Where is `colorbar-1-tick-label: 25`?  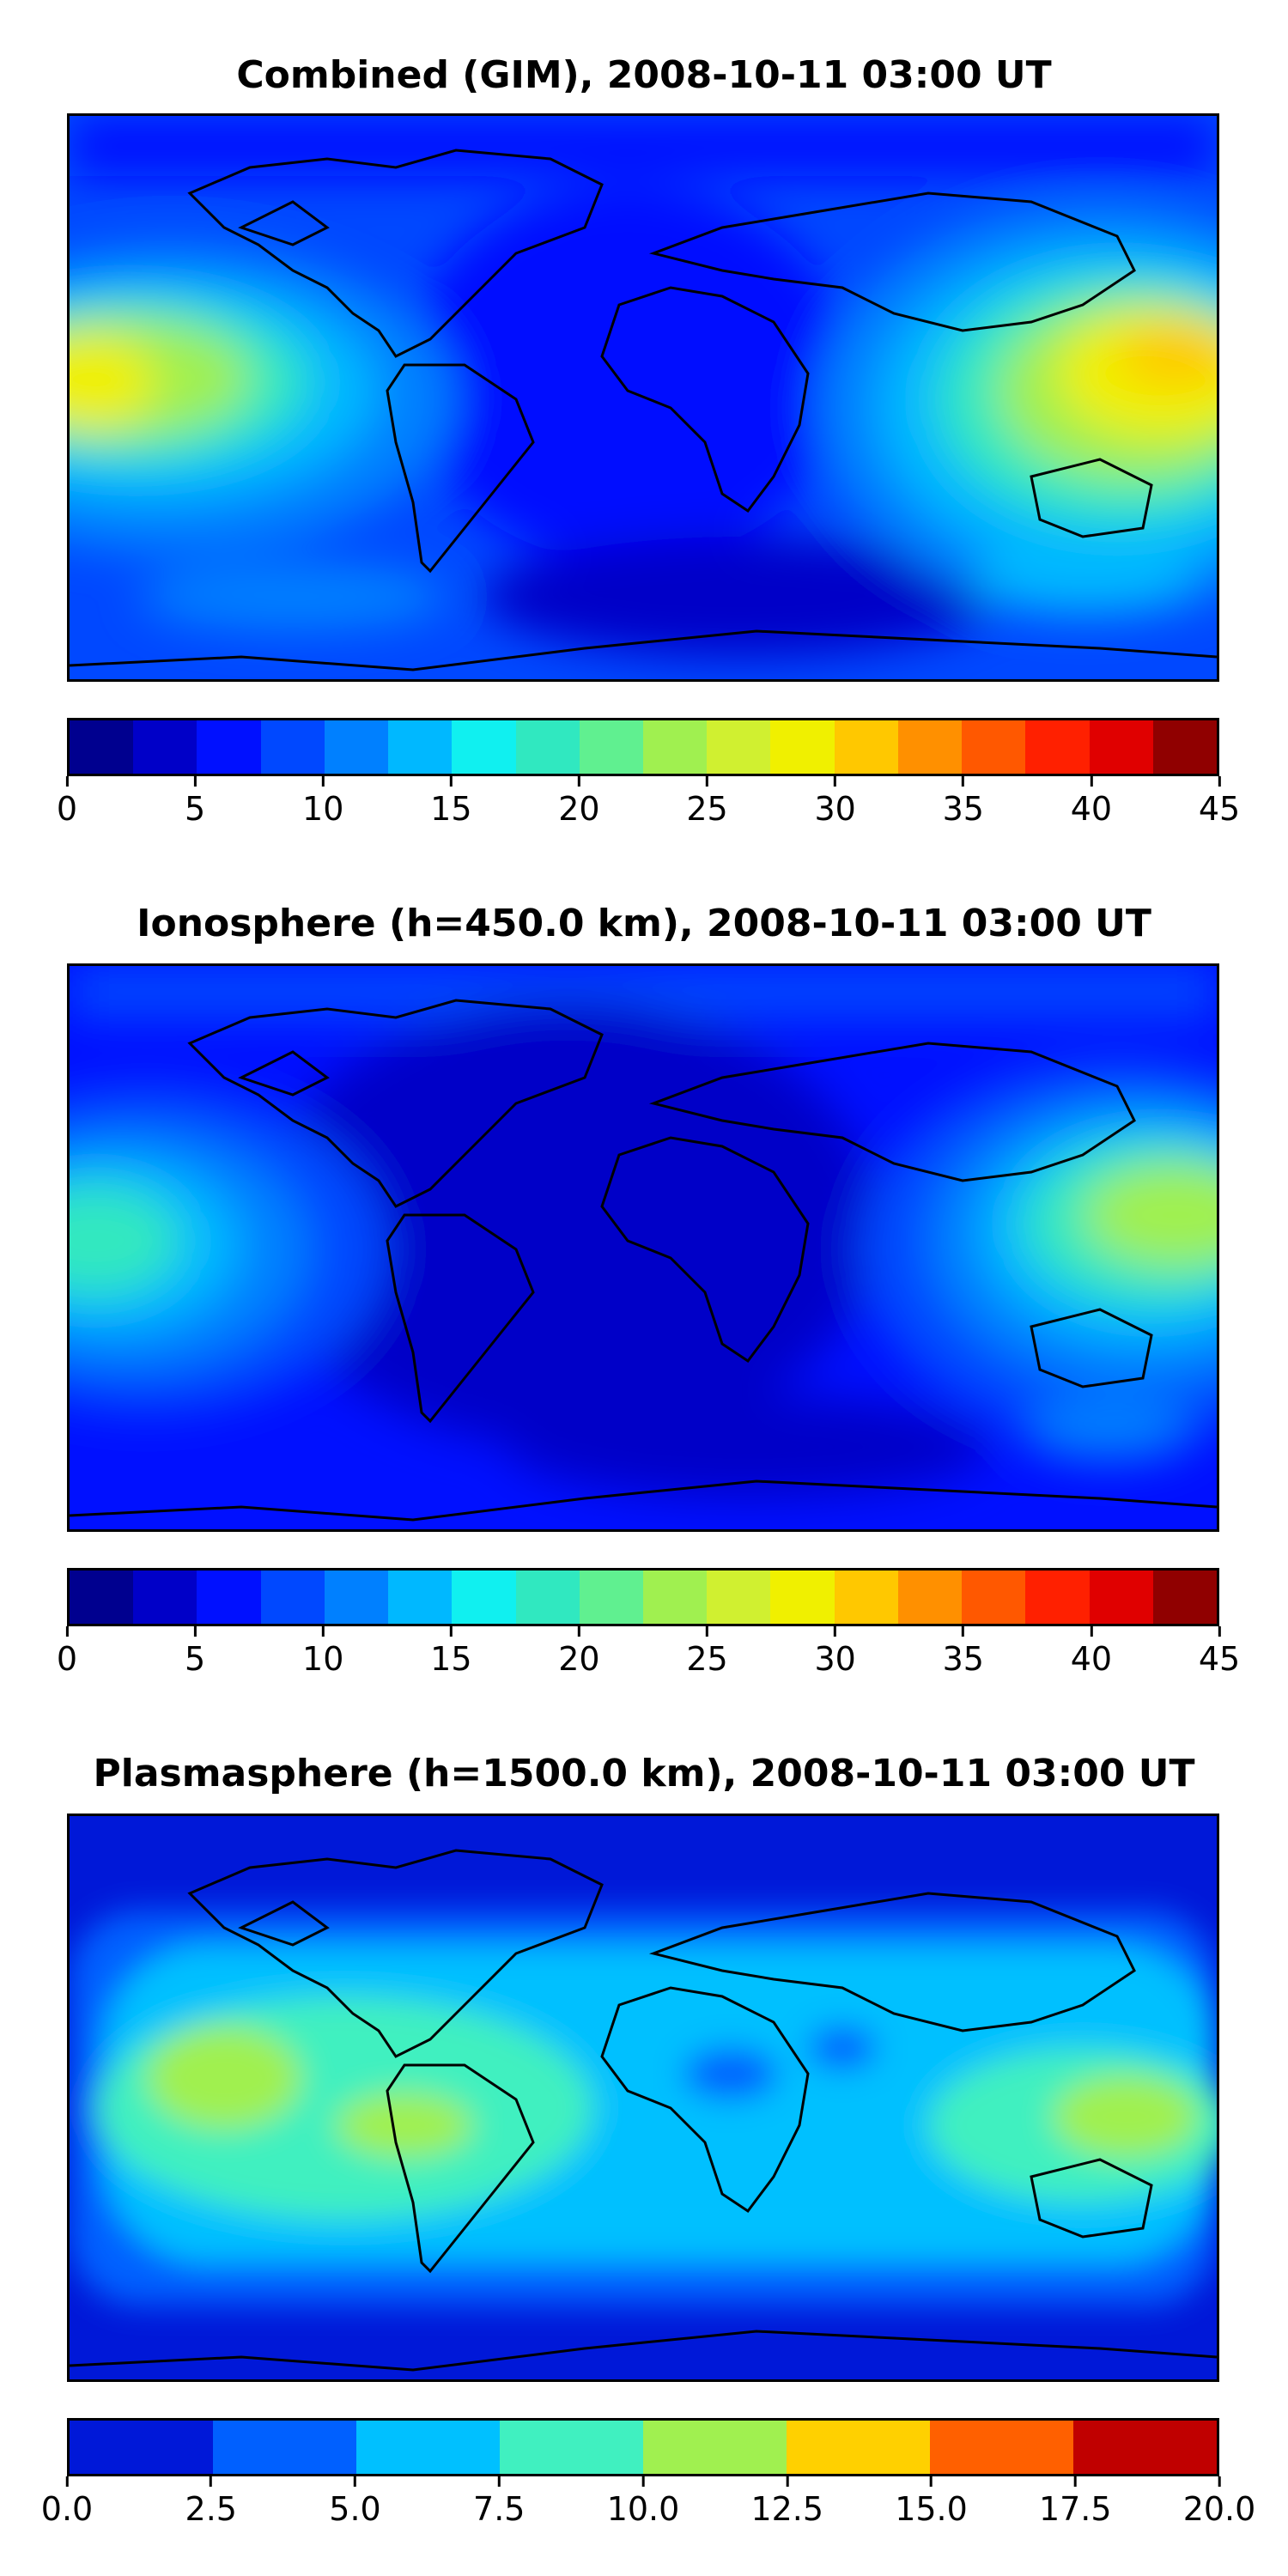 colorbar-1-tick-label: 25 is located at coordinates (706, 802).